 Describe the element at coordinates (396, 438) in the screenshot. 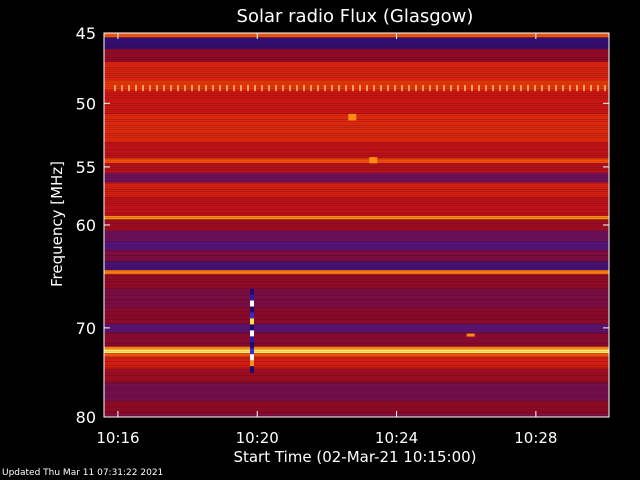

I see `x-tick-label: 10:24` at that location.